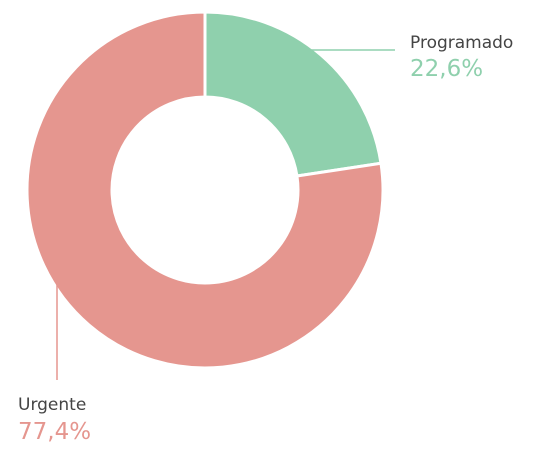 The image size is (545, 453). I want to click on slice-value: 77,4%, so click(54, 432).